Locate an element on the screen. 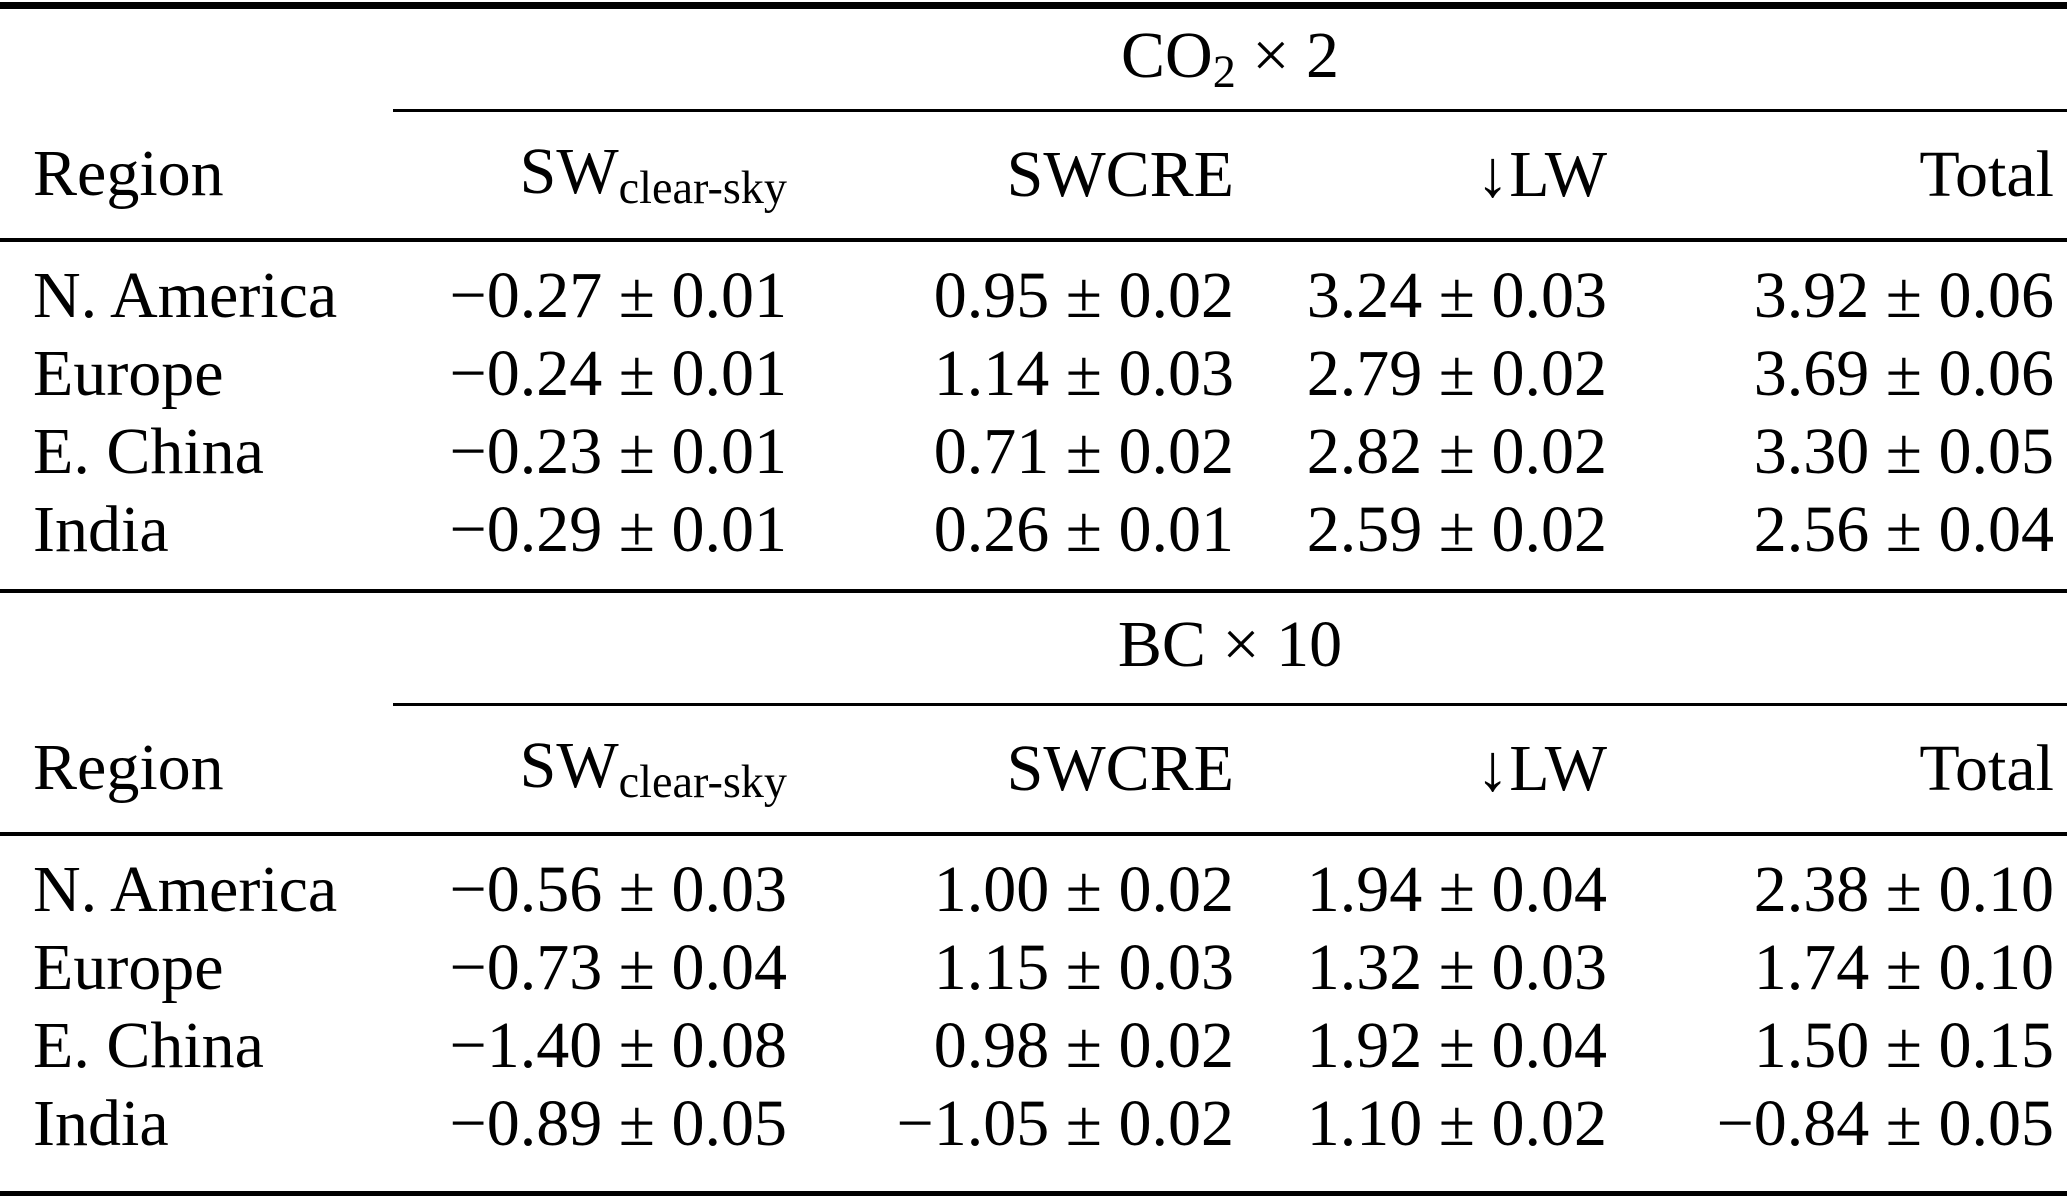  value-cell-lw: 3.24 ± 0.03 is located at coordinates (1456, 295).